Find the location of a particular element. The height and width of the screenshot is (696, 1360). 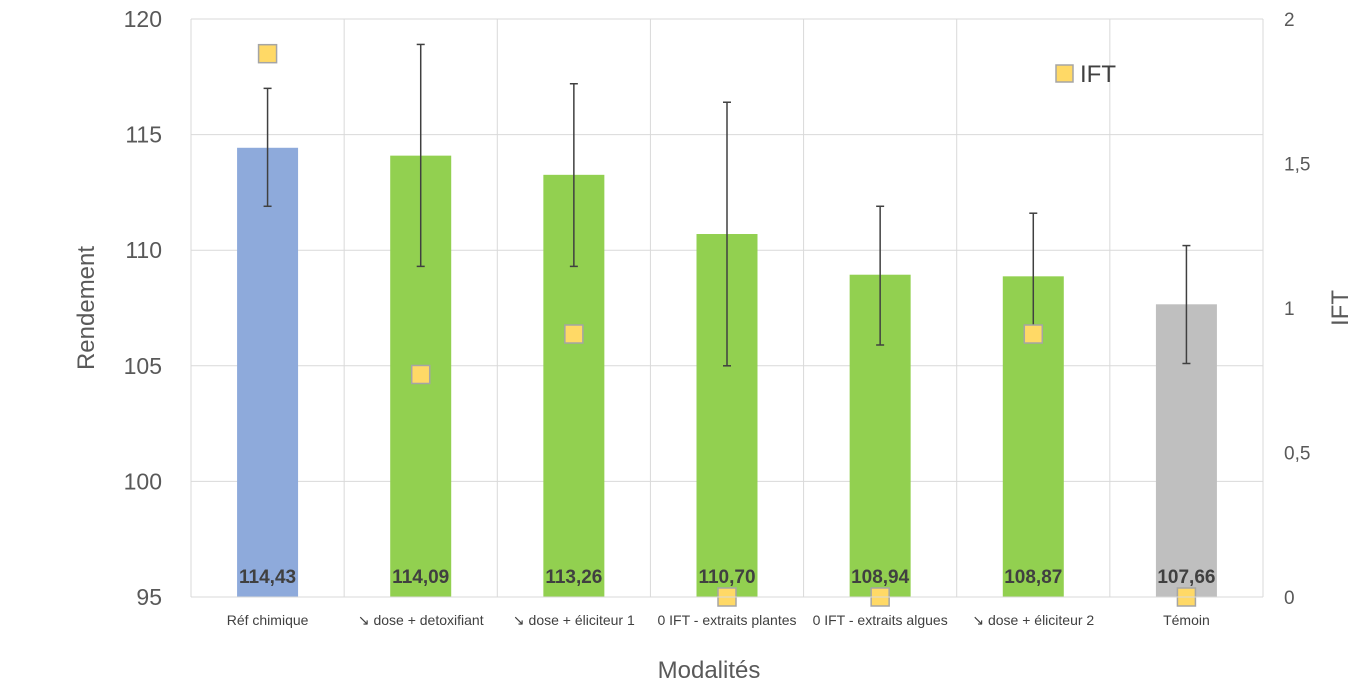

bar-data-label: 114,43 is located at coordinates (267, 577).